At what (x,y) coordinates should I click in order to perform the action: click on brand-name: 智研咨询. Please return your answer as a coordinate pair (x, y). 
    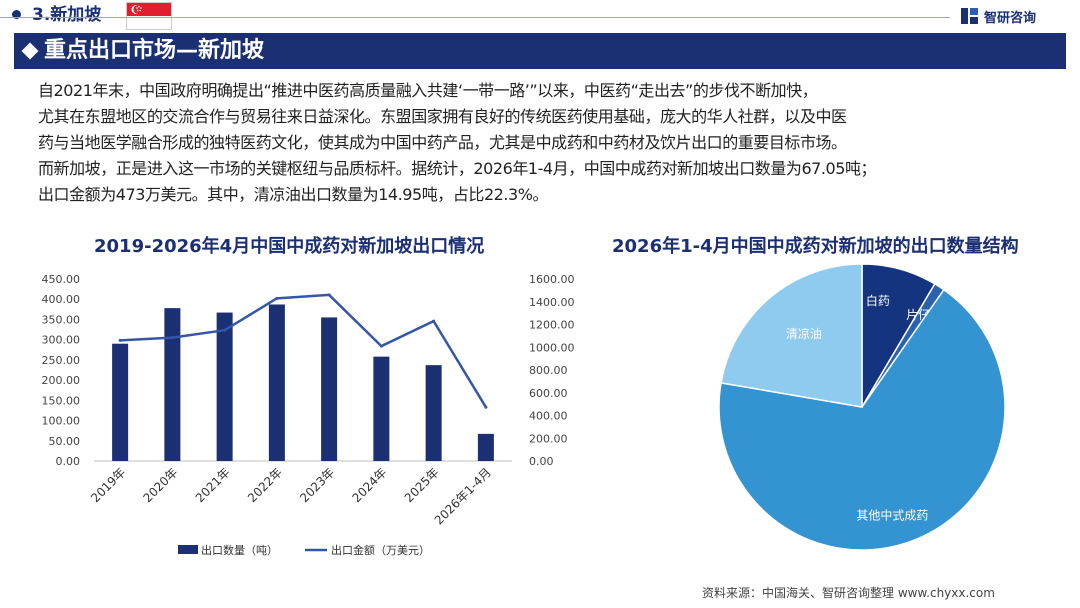
    Looking at the image, I should click on (1010, 18).